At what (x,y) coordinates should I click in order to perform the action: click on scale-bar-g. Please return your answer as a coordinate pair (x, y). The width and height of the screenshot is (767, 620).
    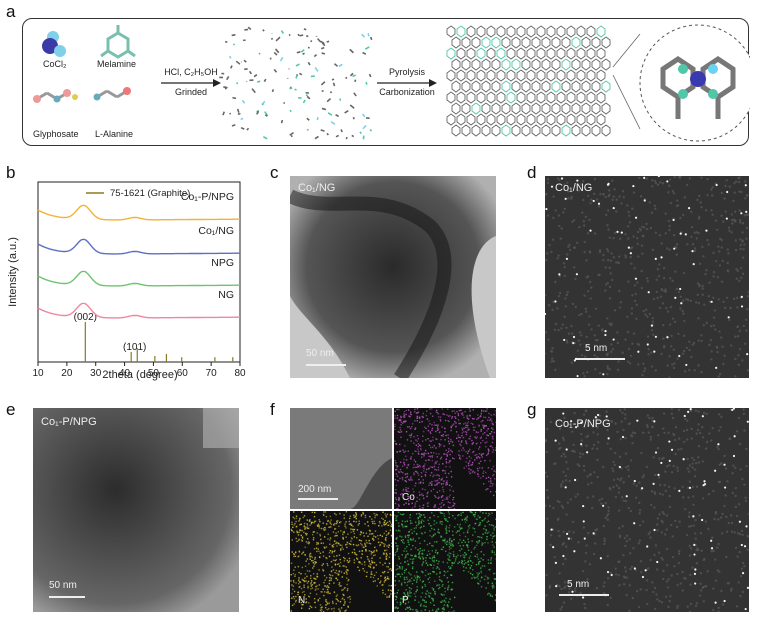
    Looking at the image, I should click on (584, 595).